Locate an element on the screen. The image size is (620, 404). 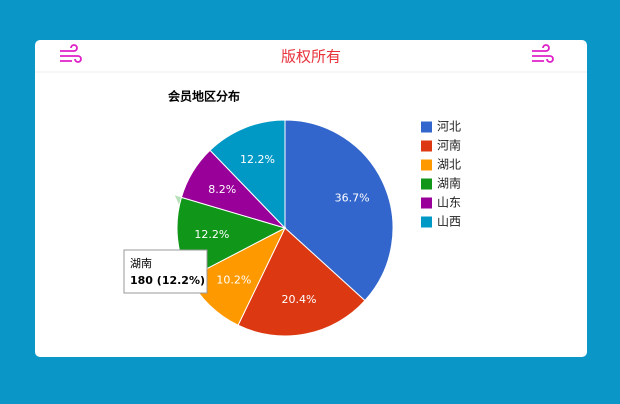
legend-label: 河南 is located at coordinates (449, 145).